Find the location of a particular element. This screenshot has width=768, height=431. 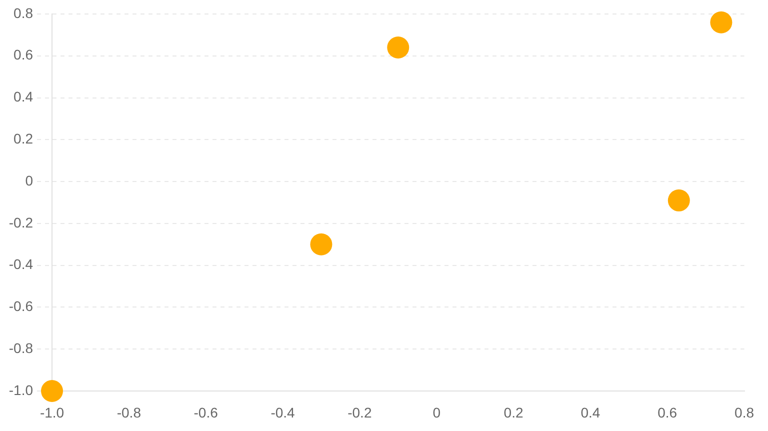

y-tick-label: 0 is located at coordinates (29, 180).